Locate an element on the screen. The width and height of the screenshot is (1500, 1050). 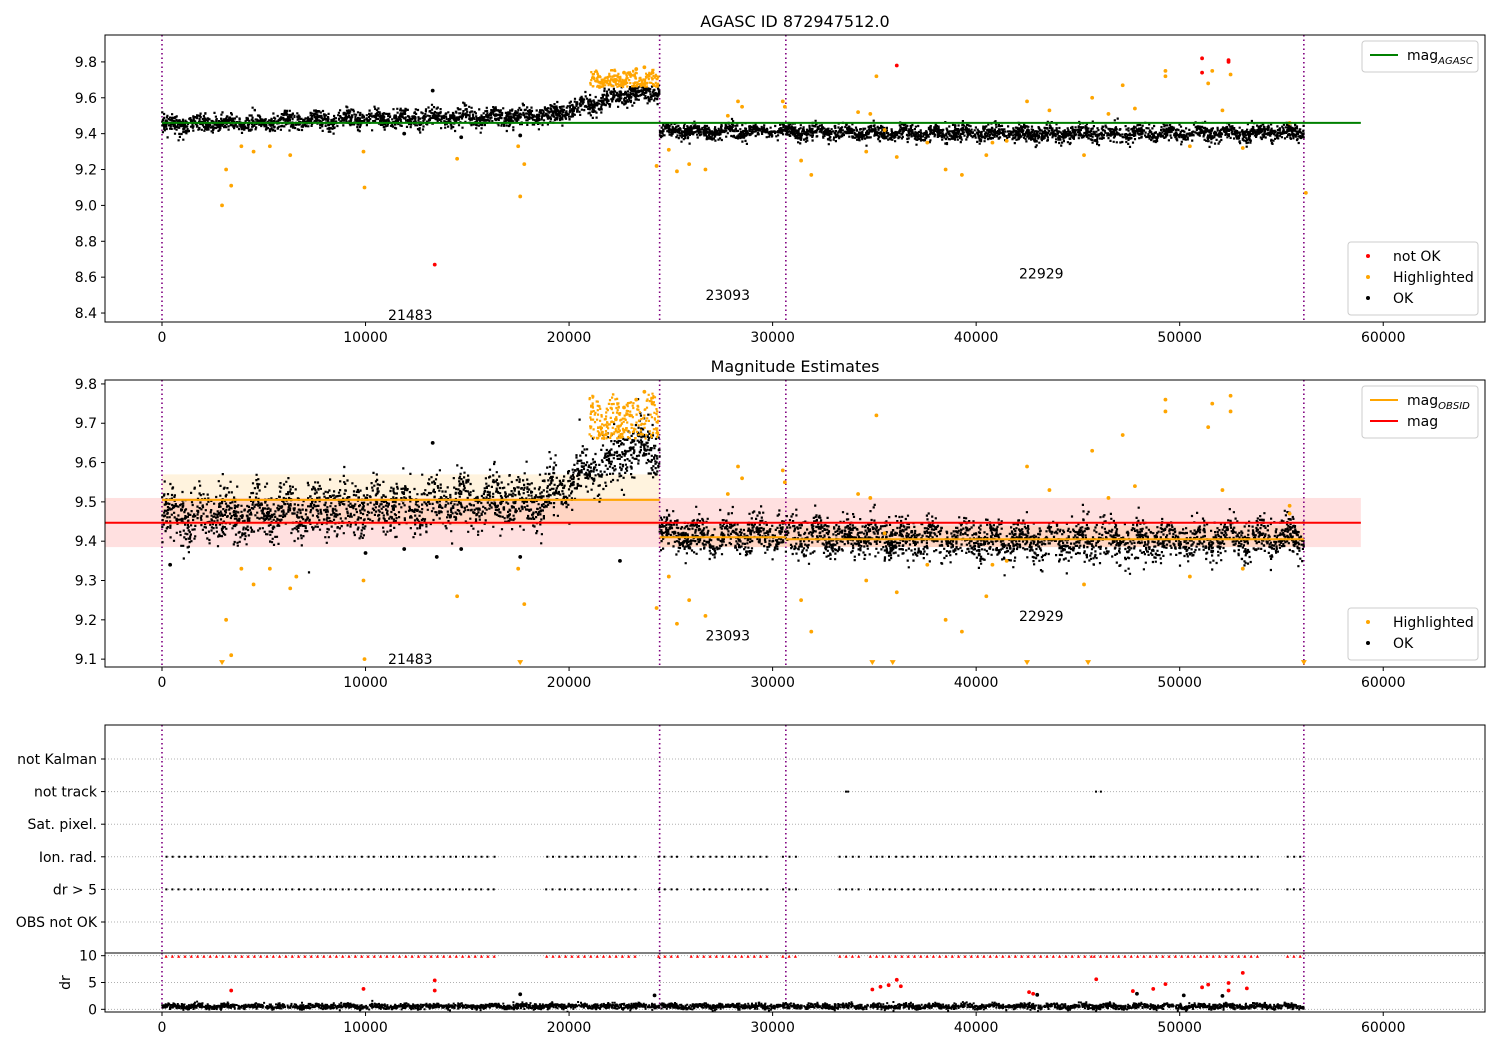
ok-points is located at coordinates (722, 535).